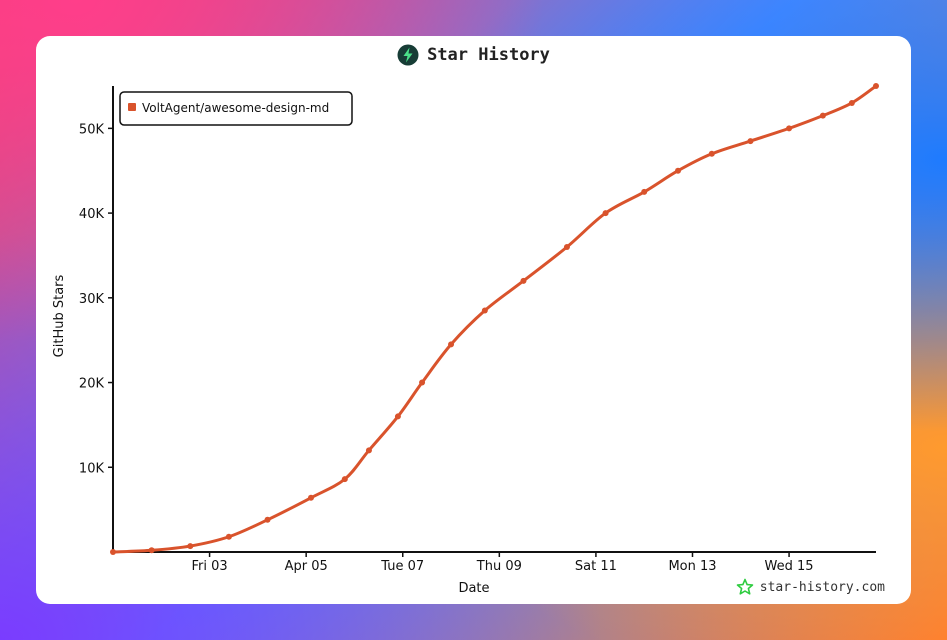  Describe the element at coordinates (59, 315) in the screenshot. I see `y-axis-label: GitHub Stars` at that location.